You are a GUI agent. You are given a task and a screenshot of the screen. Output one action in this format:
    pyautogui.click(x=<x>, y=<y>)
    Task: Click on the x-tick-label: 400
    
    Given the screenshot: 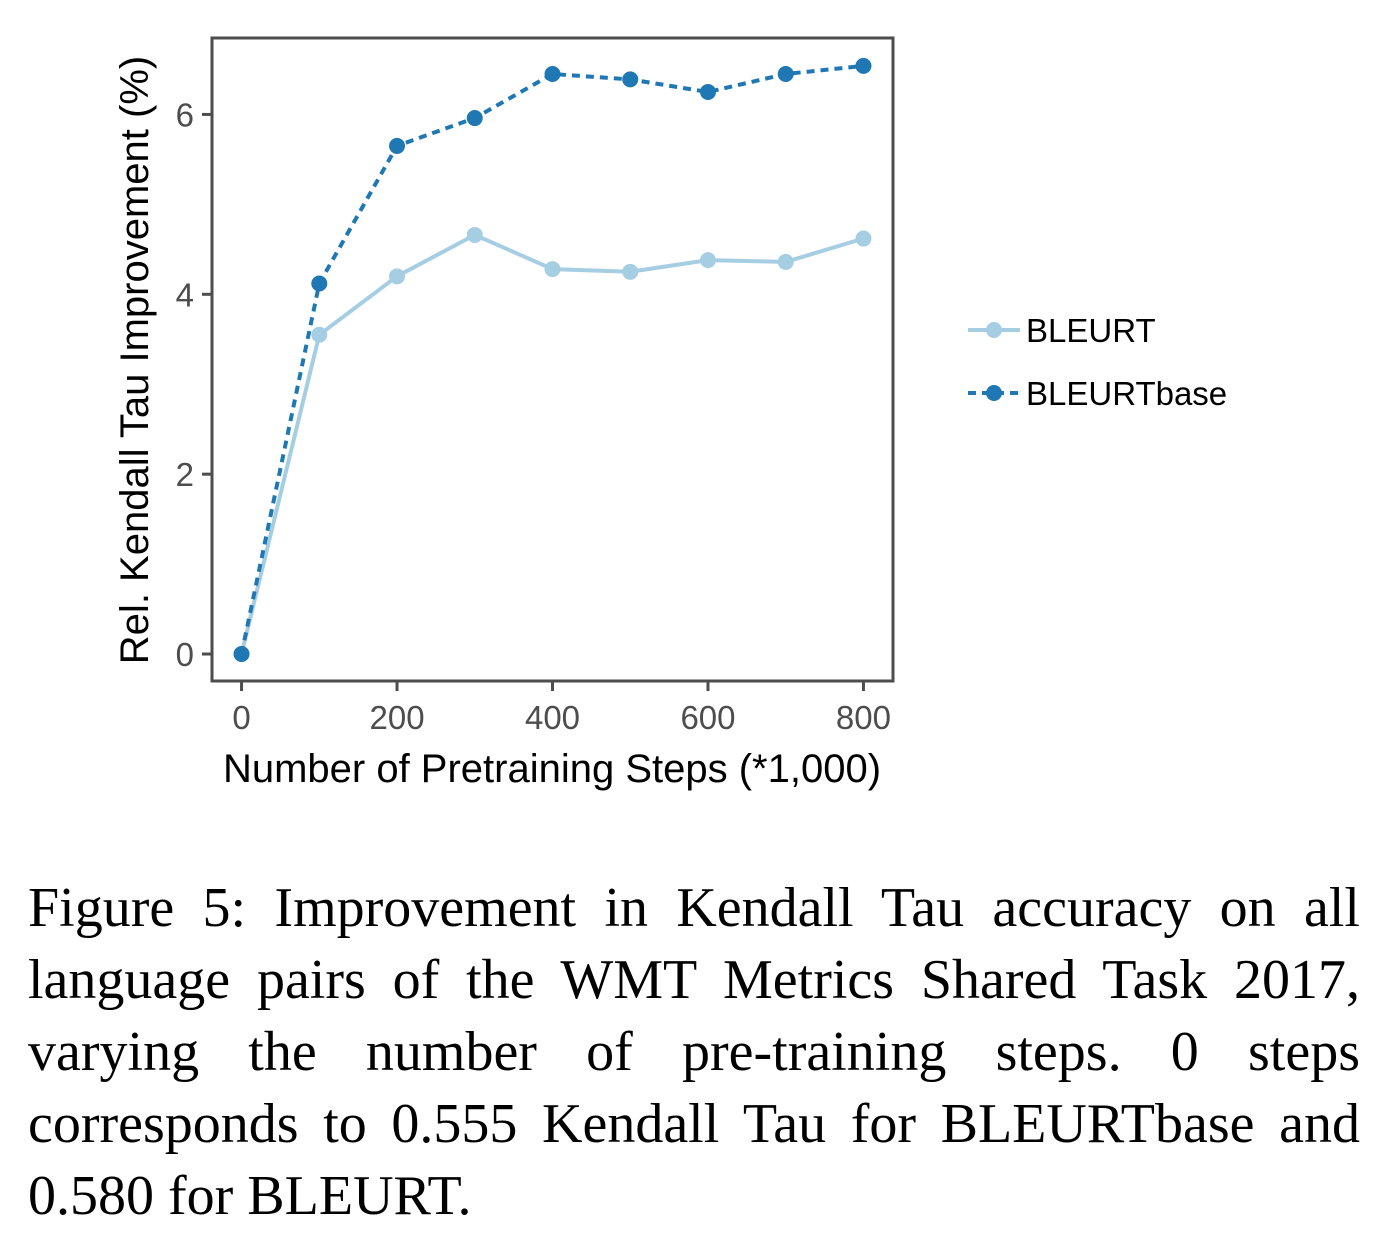 What is the action you would take?
    pyautogui.click(x=552, y=717)
    